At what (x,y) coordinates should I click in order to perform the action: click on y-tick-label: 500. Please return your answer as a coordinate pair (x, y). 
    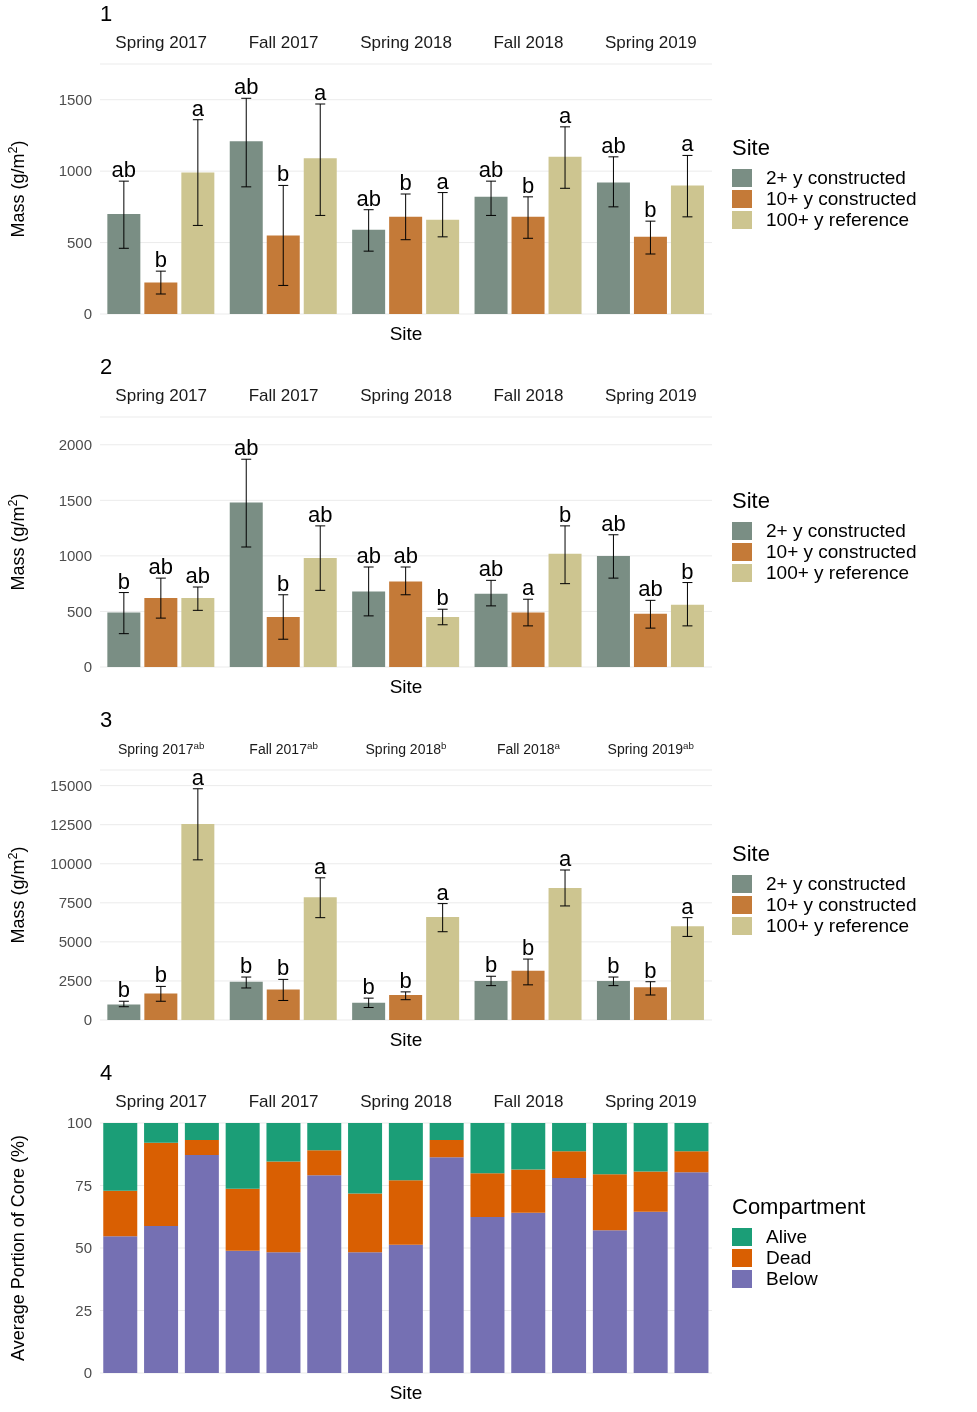
    Looking at the image, I should click on (79, 242).